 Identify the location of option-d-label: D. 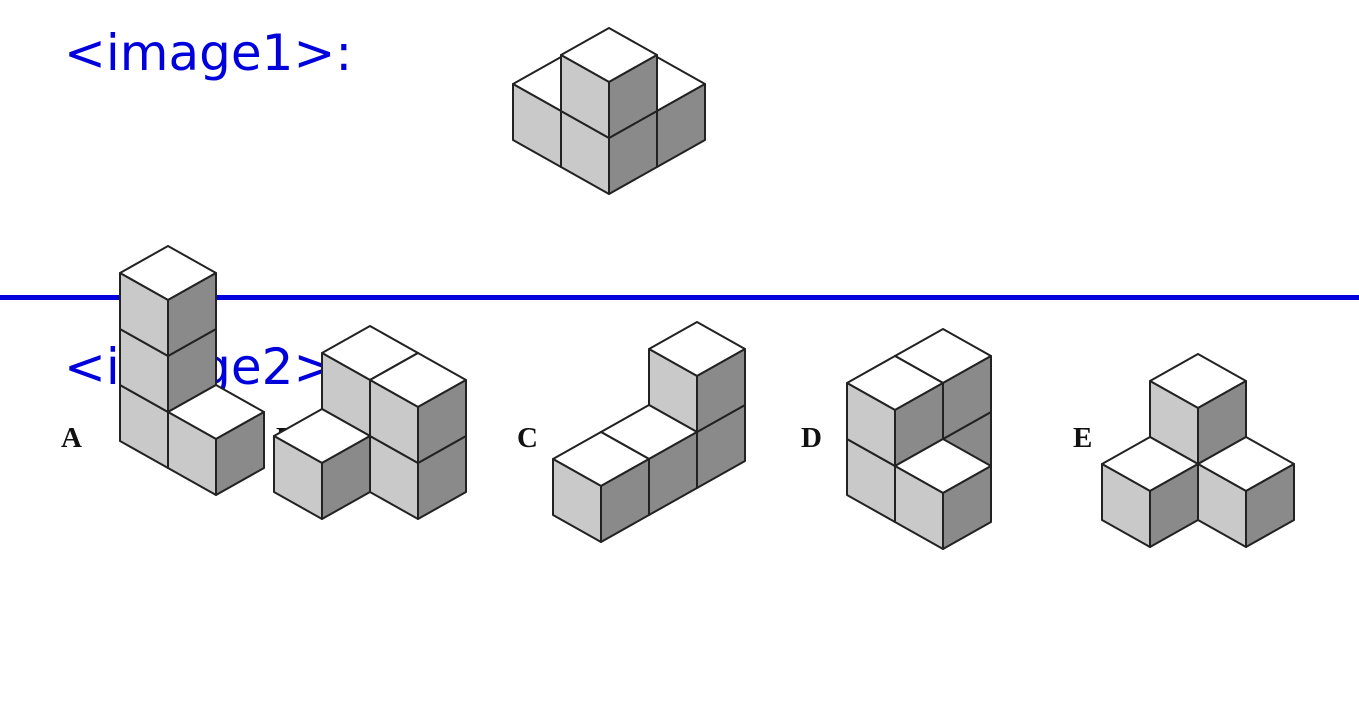
(811, 438).